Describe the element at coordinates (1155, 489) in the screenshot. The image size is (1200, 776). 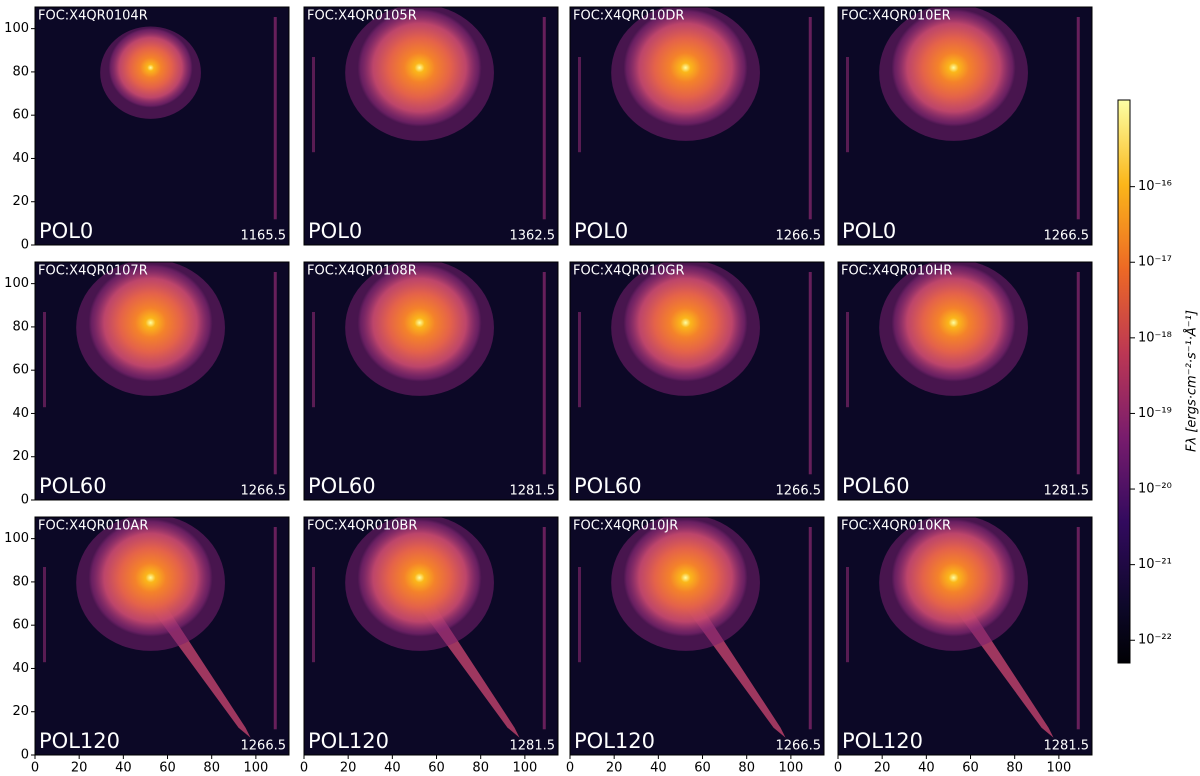
I see `colorbar-tick-label: 10⁻²⁰` at that location.